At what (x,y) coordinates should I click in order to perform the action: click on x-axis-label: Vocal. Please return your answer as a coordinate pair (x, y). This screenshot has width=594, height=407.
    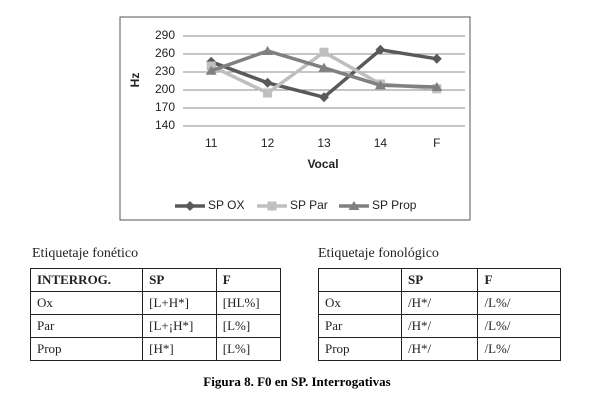
    Looking at the image, I should click on (322, 164).